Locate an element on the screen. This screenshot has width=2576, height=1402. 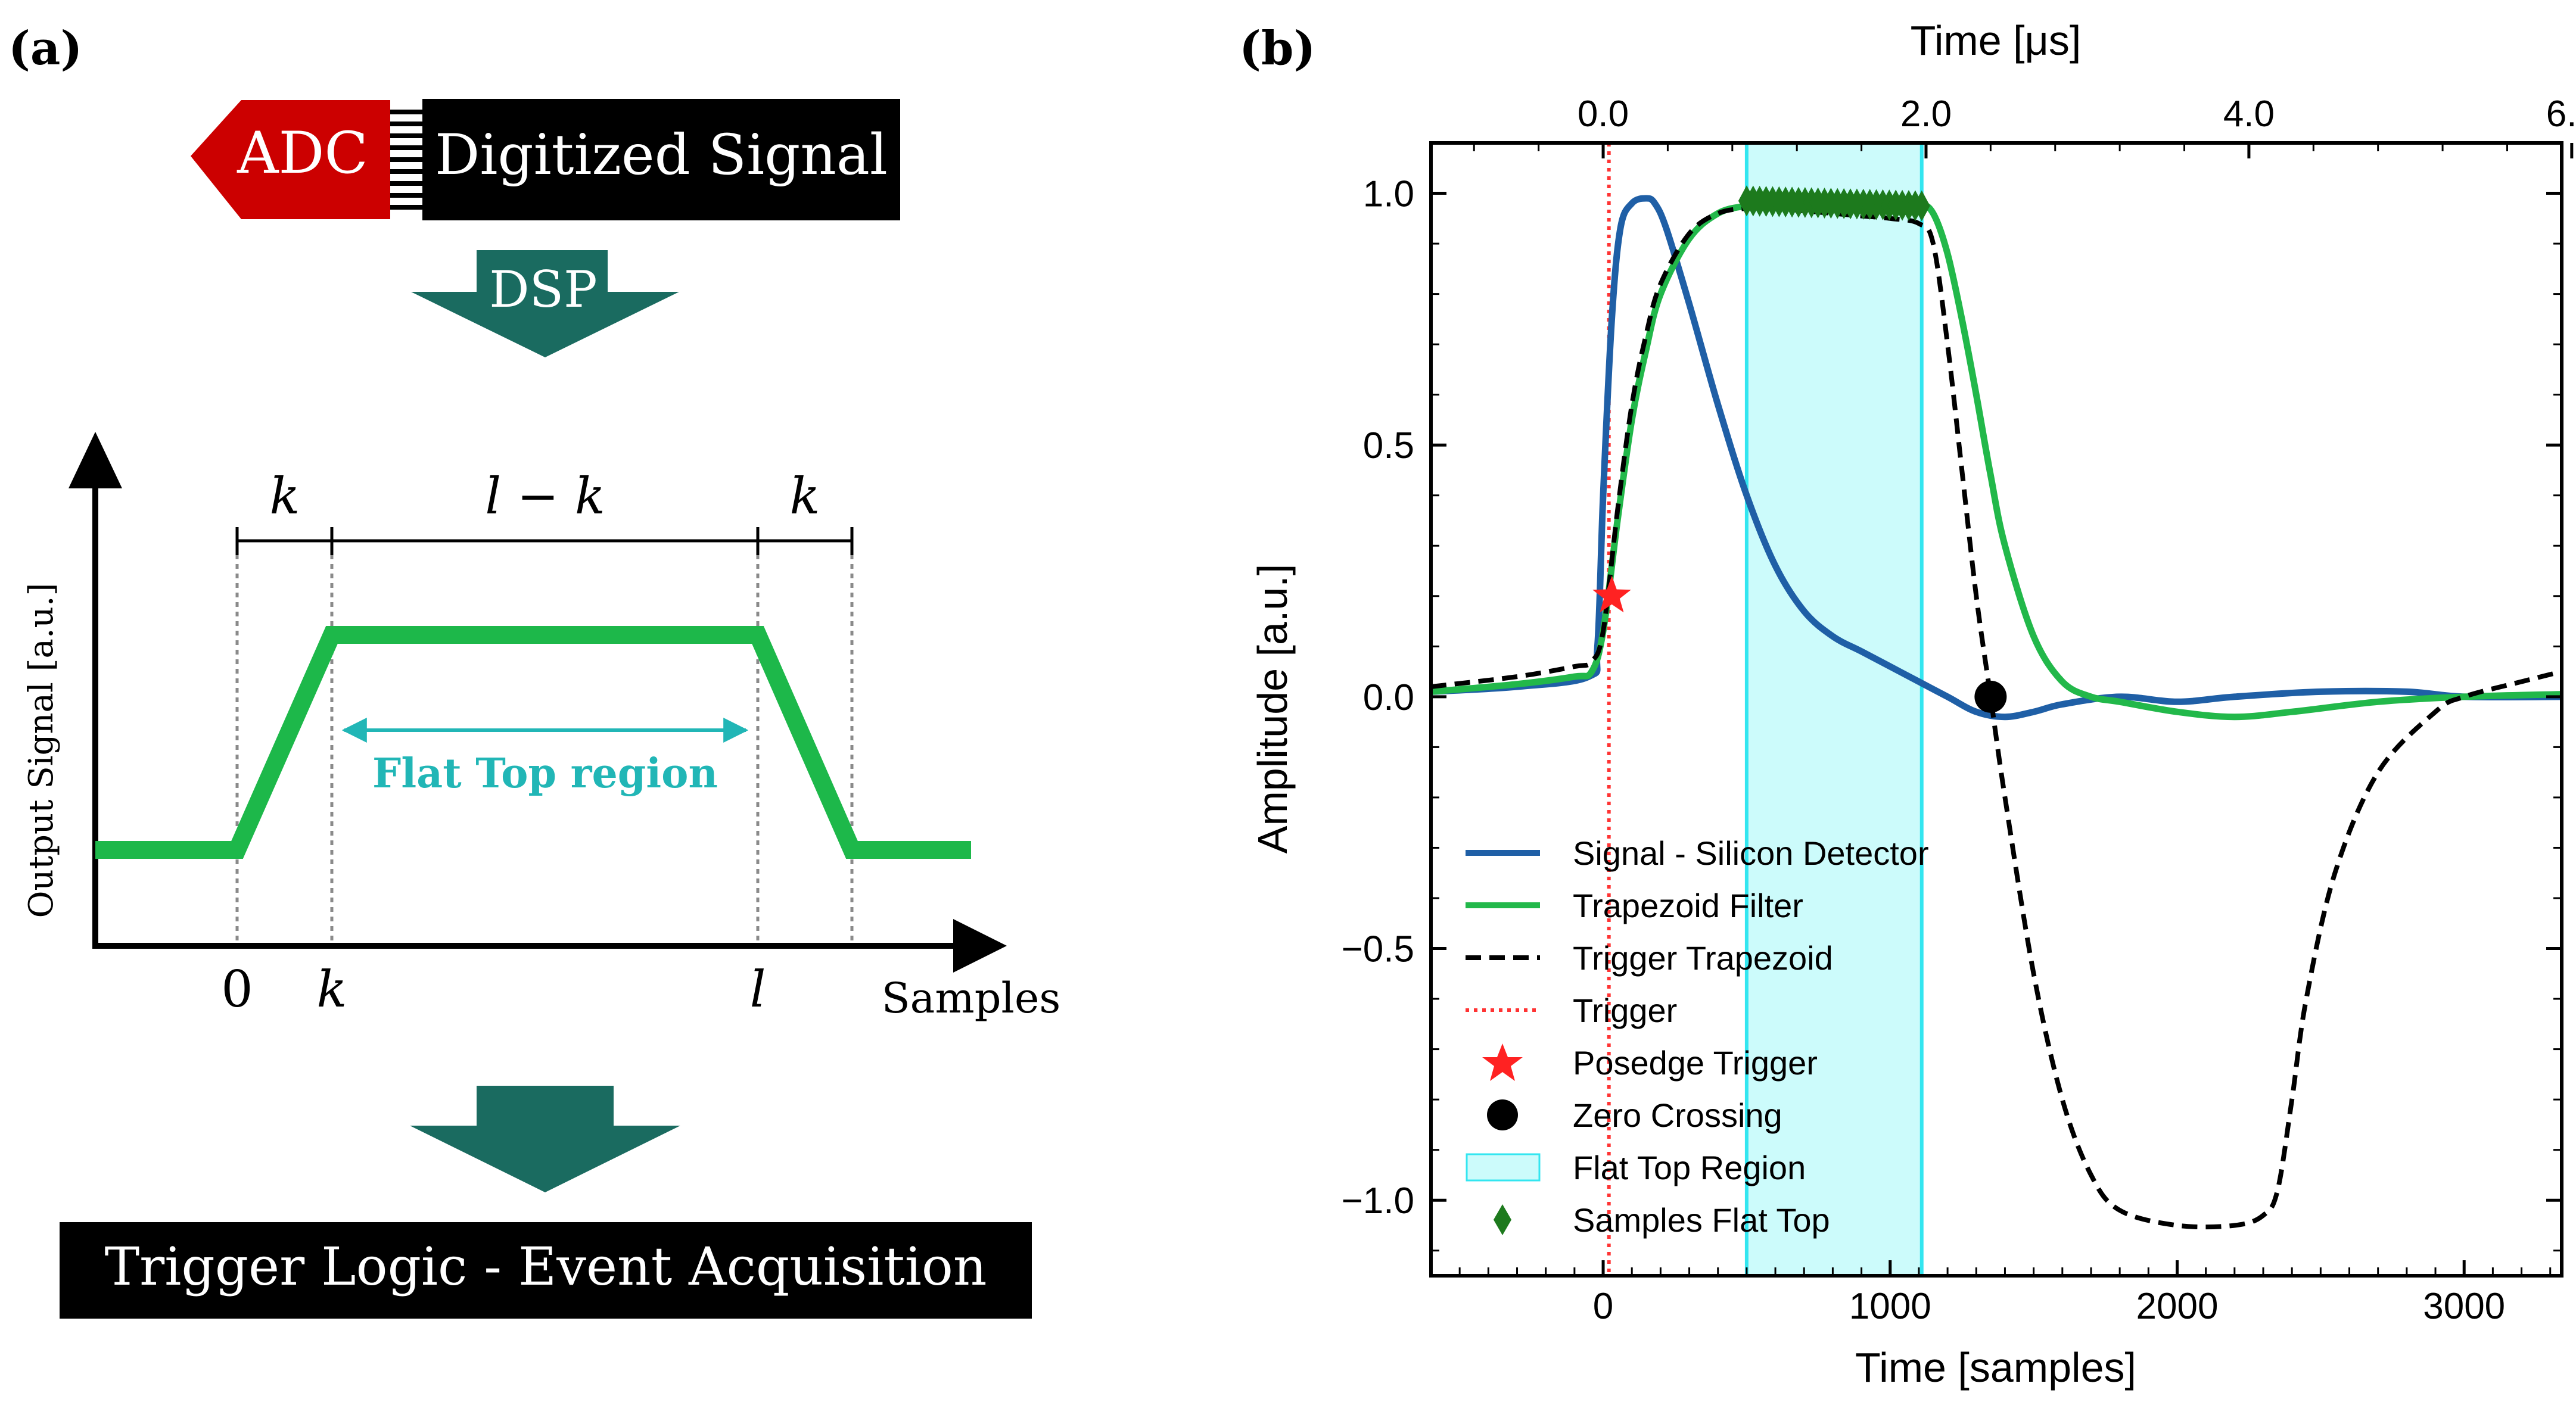
label-top-k1: k is located at coordinates (285, 496).